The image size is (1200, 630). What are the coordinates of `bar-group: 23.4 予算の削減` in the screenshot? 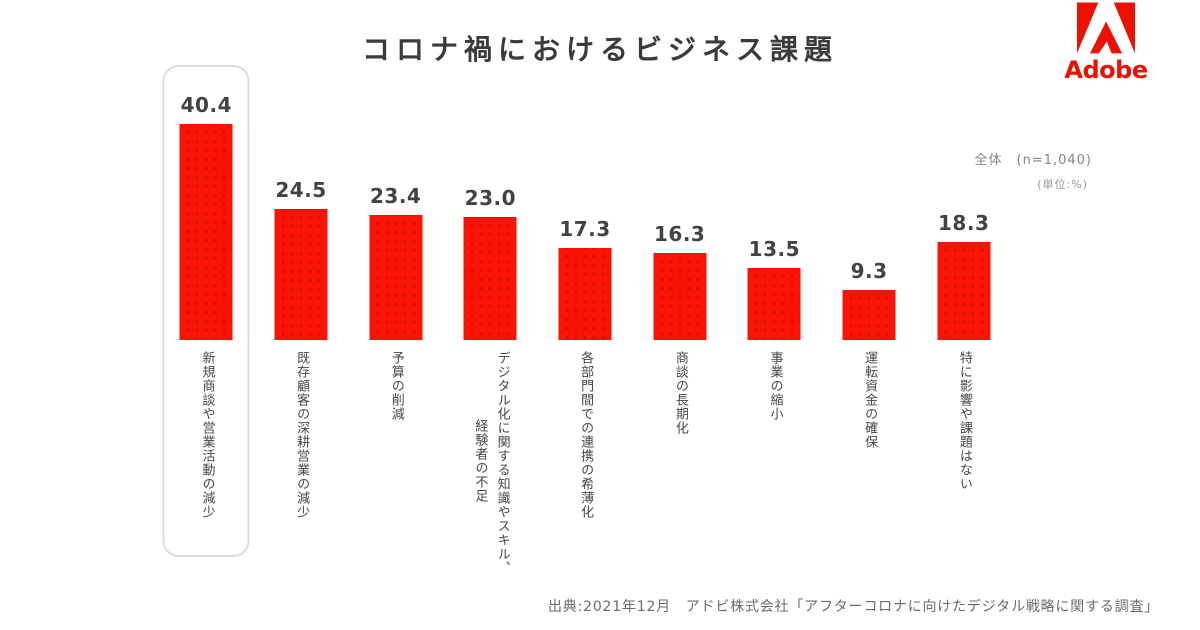 It's located at (395, 315).